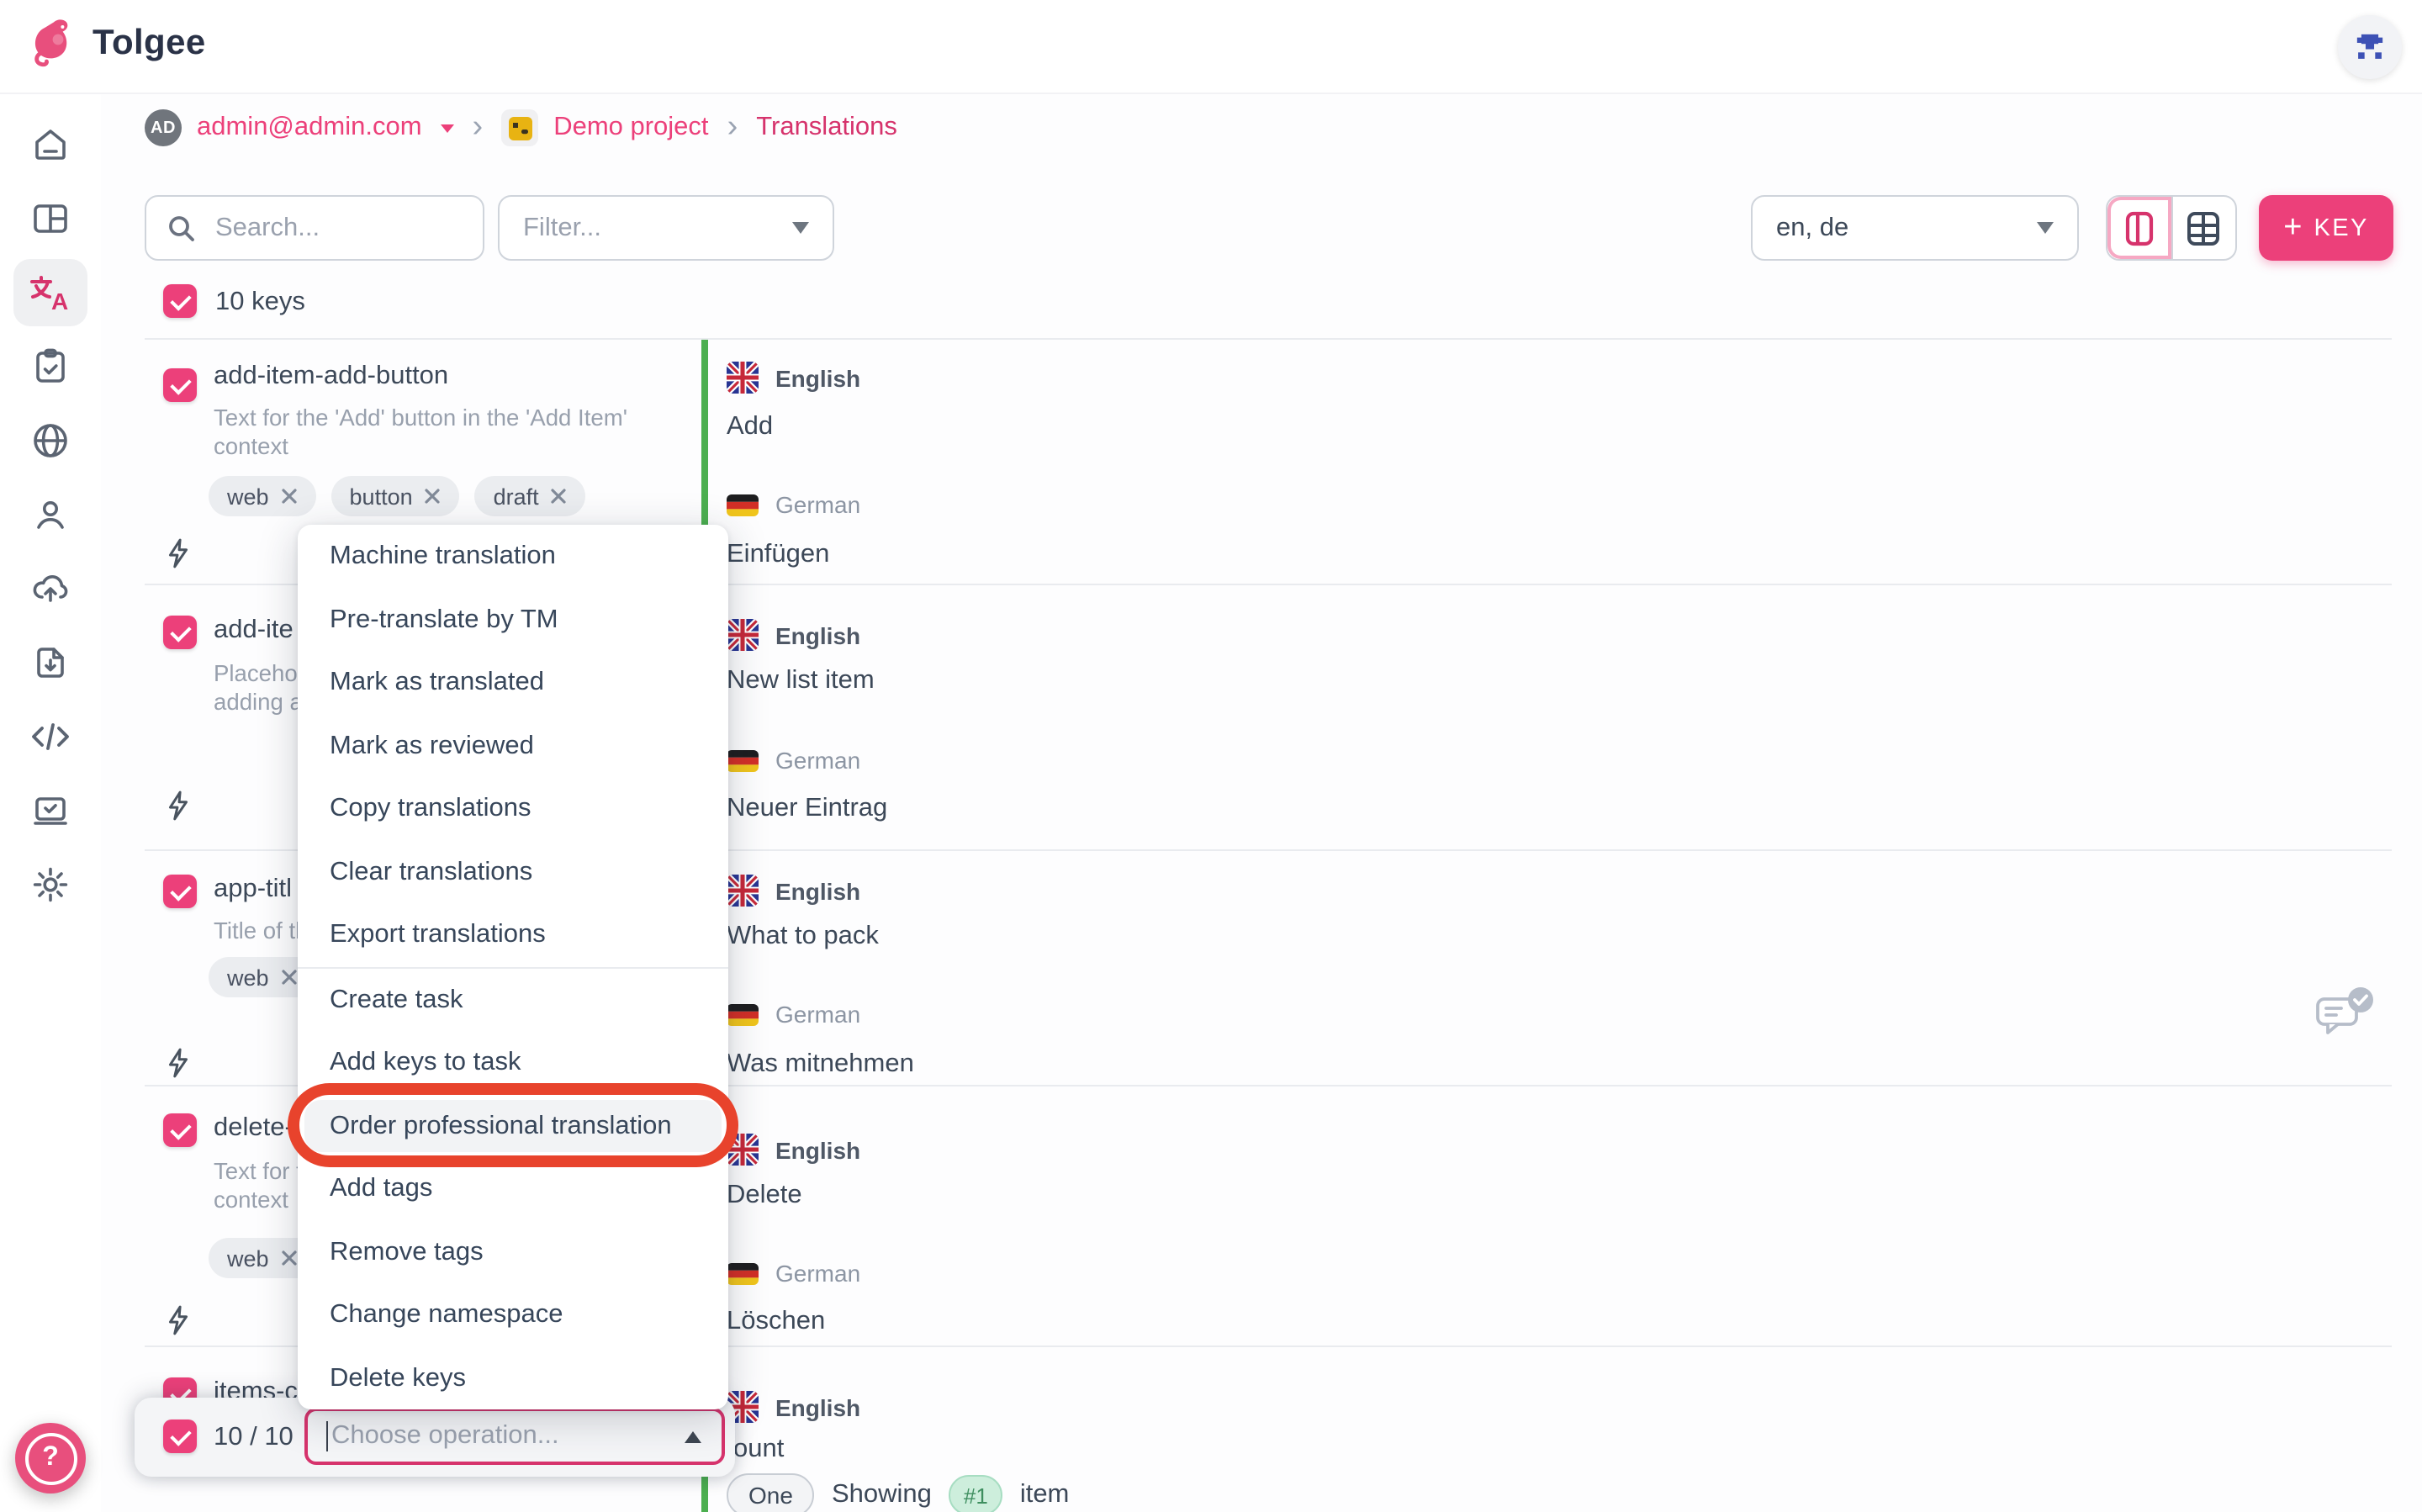 Image resolution: width=2422 pixels, height=1512 pixels. I want to click on german-flag-icon, so click(743, 504).